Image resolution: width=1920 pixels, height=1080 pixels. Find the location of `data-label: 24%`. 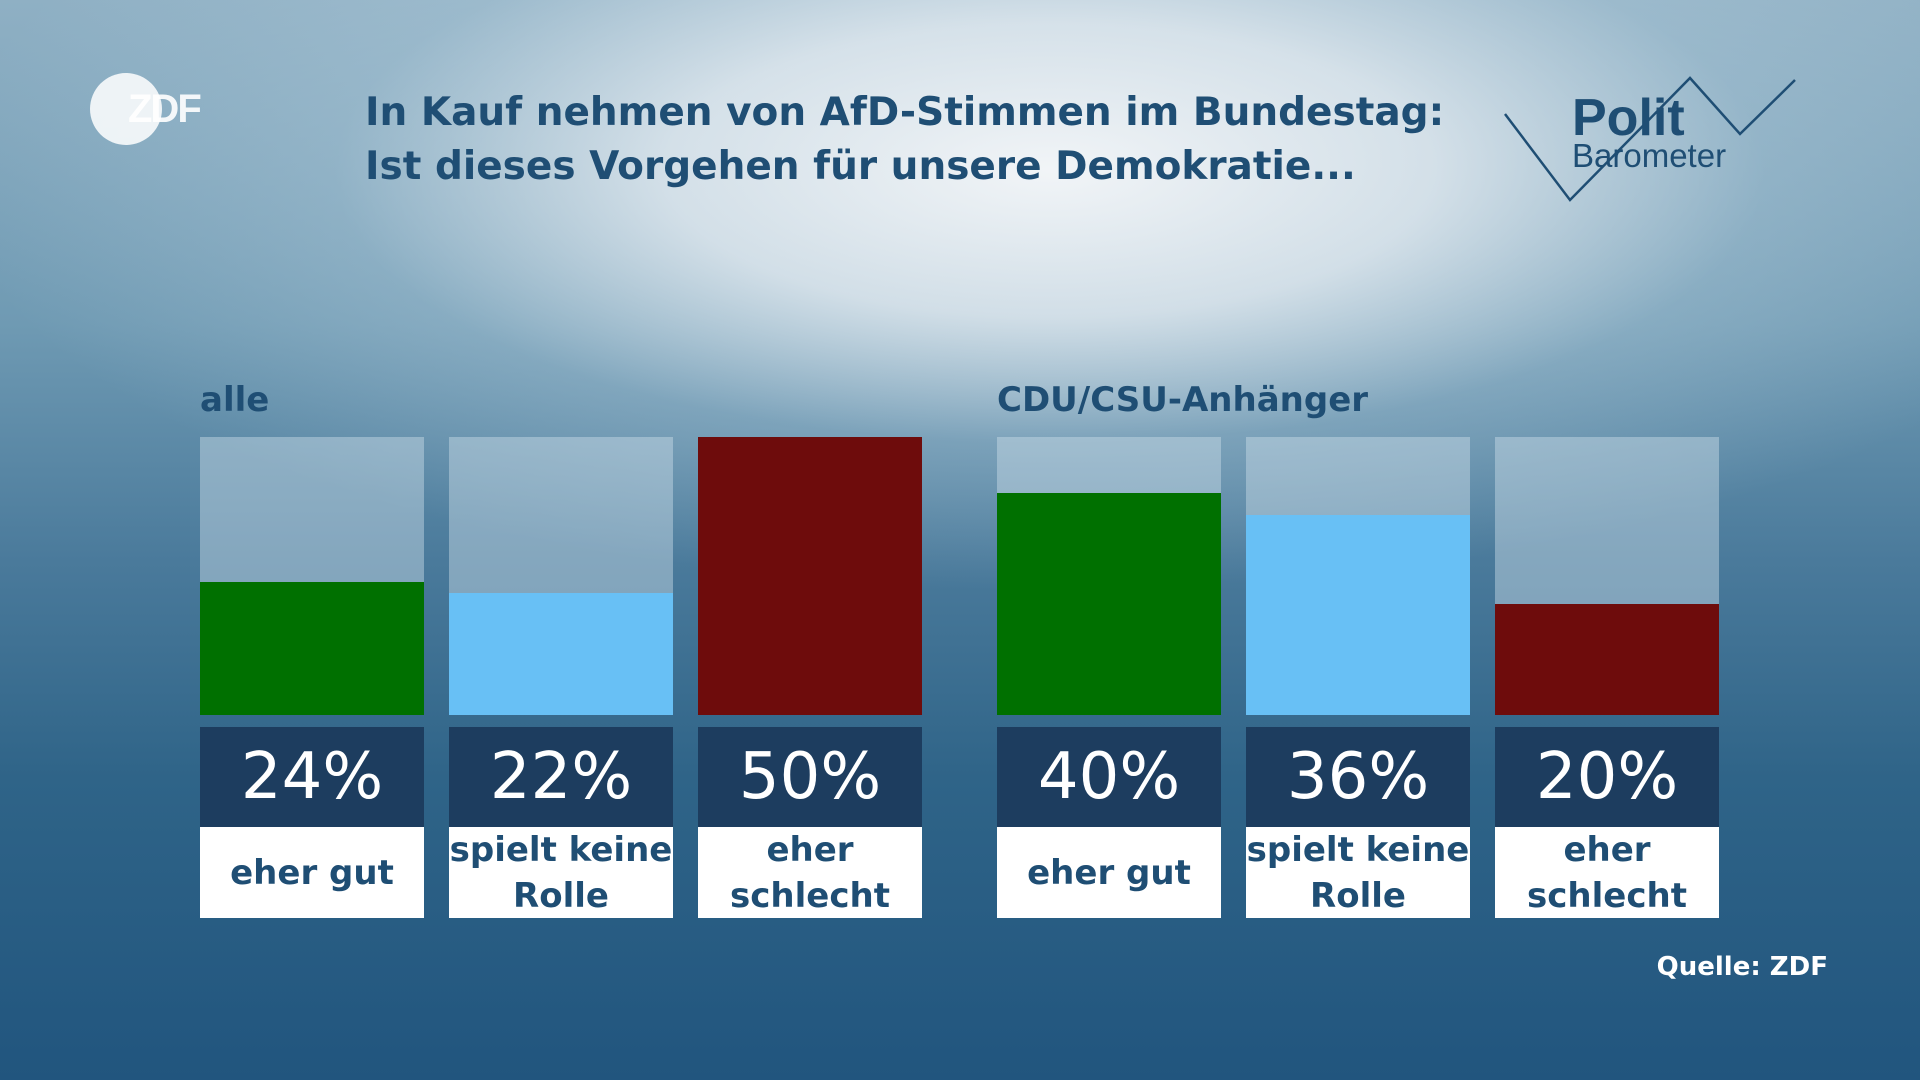

data-label: 24% is located at coordinates (312, 777).